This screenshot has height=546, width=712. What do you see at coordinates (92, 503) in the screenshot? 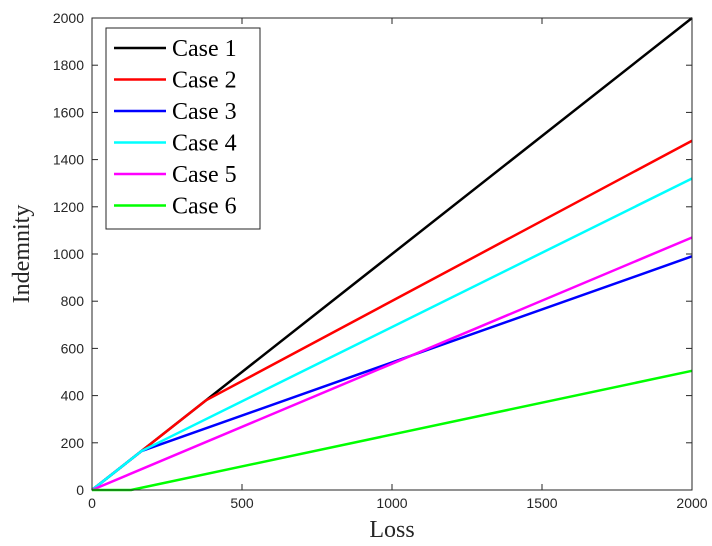
I see `x-tick-label: 0` at bounding box center [92, 503].